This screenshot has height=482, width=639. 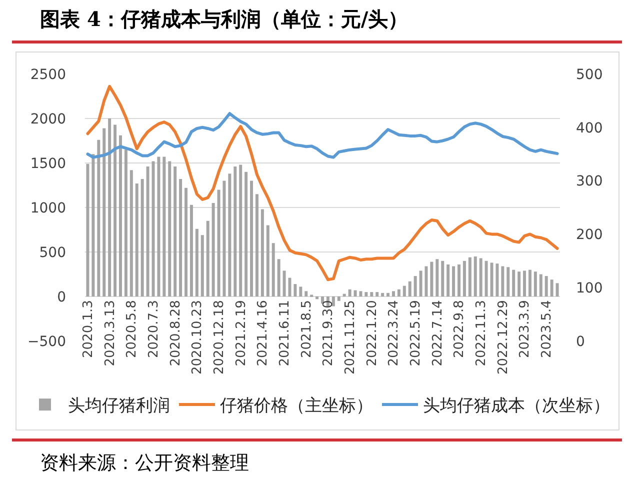 What do you see at coordinates (119, 406) in the screenshot?
I see `legend-label: 头均仔猪利润` at bounding box center [119, 406].